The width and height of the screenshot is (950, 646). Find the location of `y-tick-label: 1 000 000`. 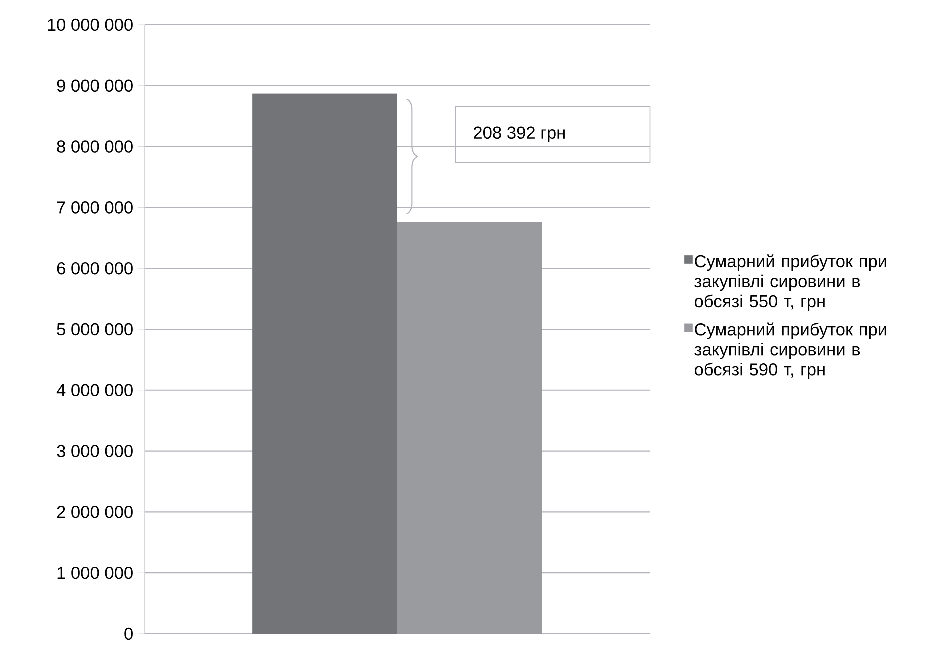

y-tick-label: 1 000 000 is located at coordinates (95, 573).